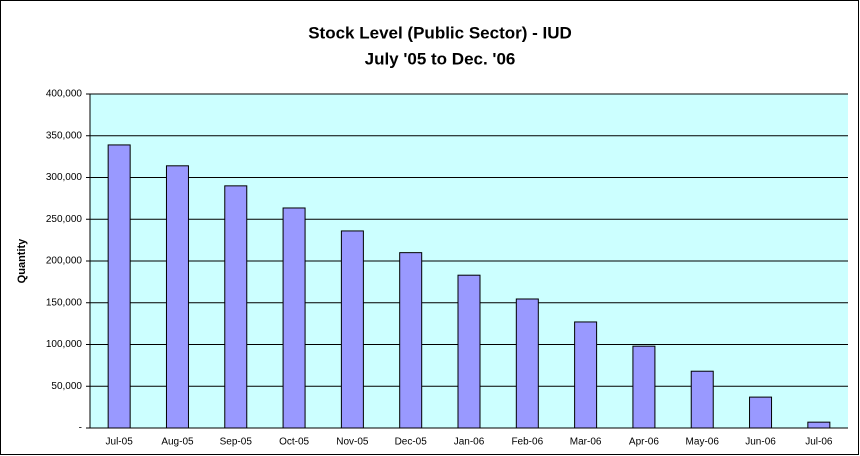 The width and height of the screenshot is (860, 456). I want to click on x-tick-label: Sep-05, so click(236, 442).